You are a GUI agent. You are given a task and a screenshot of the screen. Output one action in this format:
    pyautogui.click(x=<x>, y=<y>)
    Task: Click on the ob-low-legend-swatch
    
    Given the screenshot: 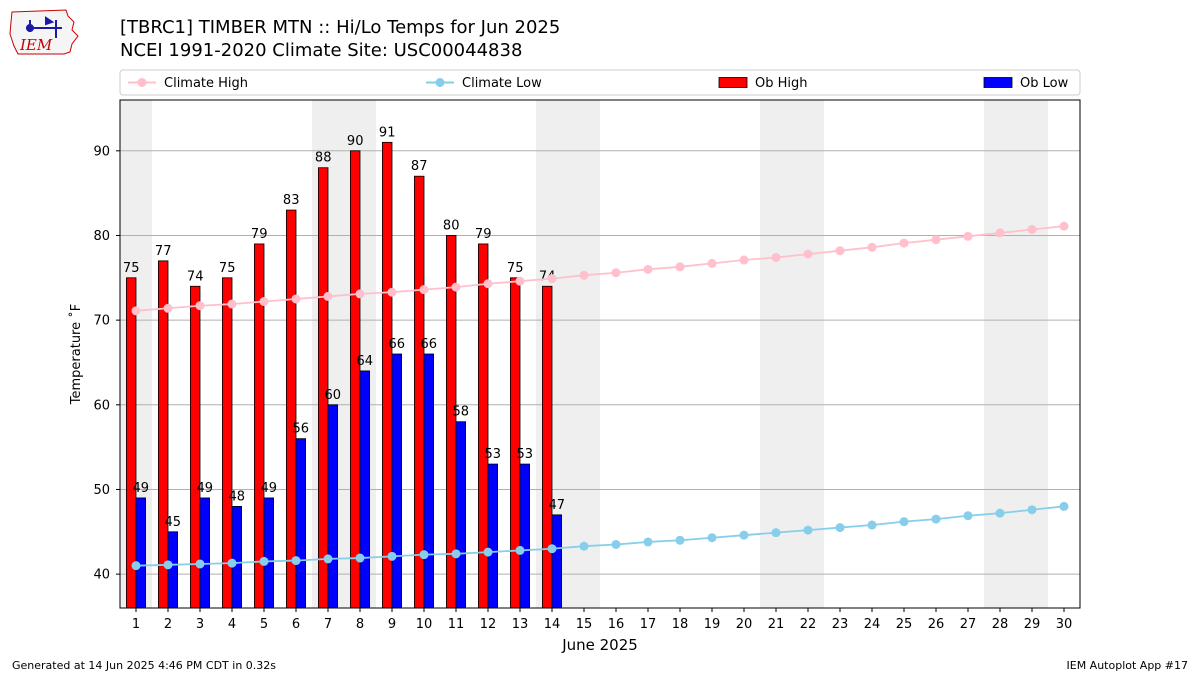 What is the action you would take?
    pyautogui.click(x=998, y=82)
    